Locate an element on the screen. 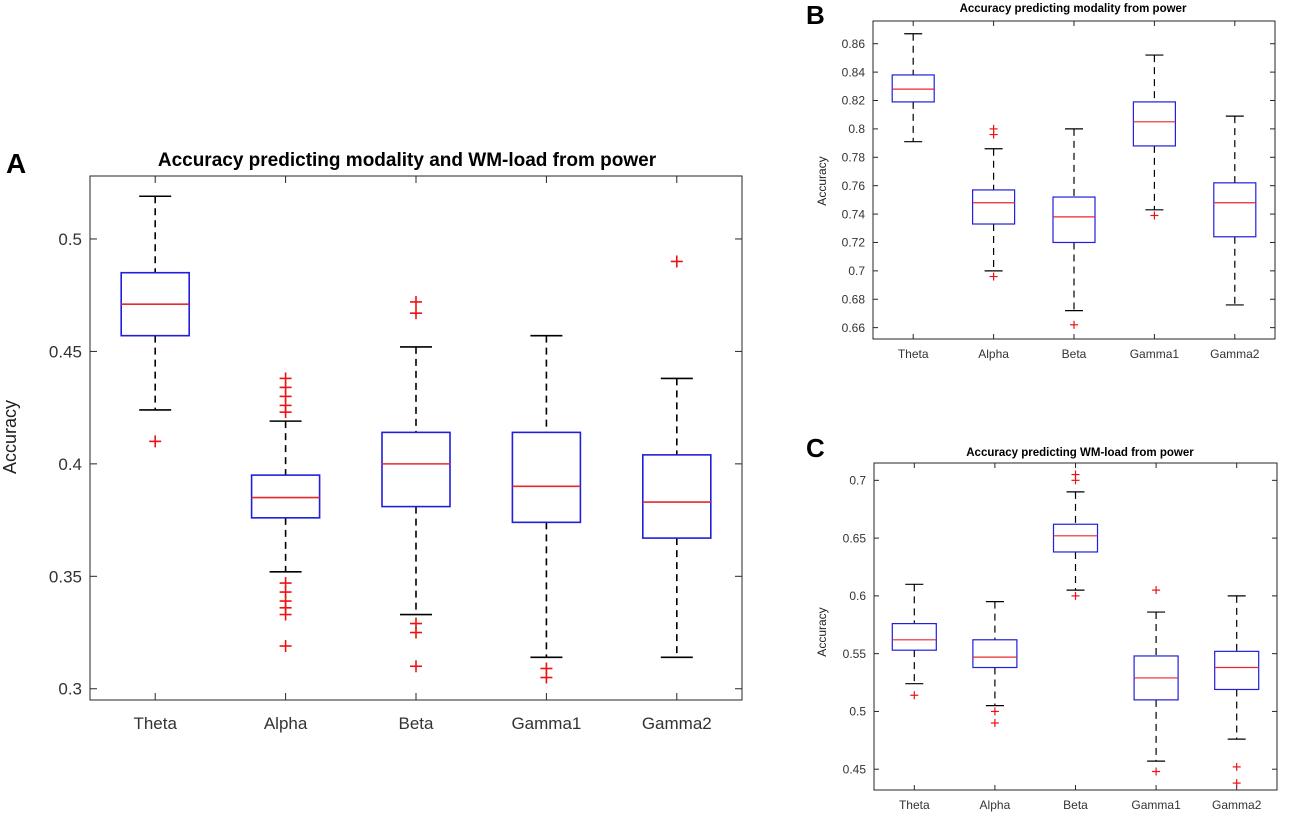 The width and height of the screenshot is (1300, 824). panel-b-ytick-label: 0.7 is located at coordinates (856, 271).